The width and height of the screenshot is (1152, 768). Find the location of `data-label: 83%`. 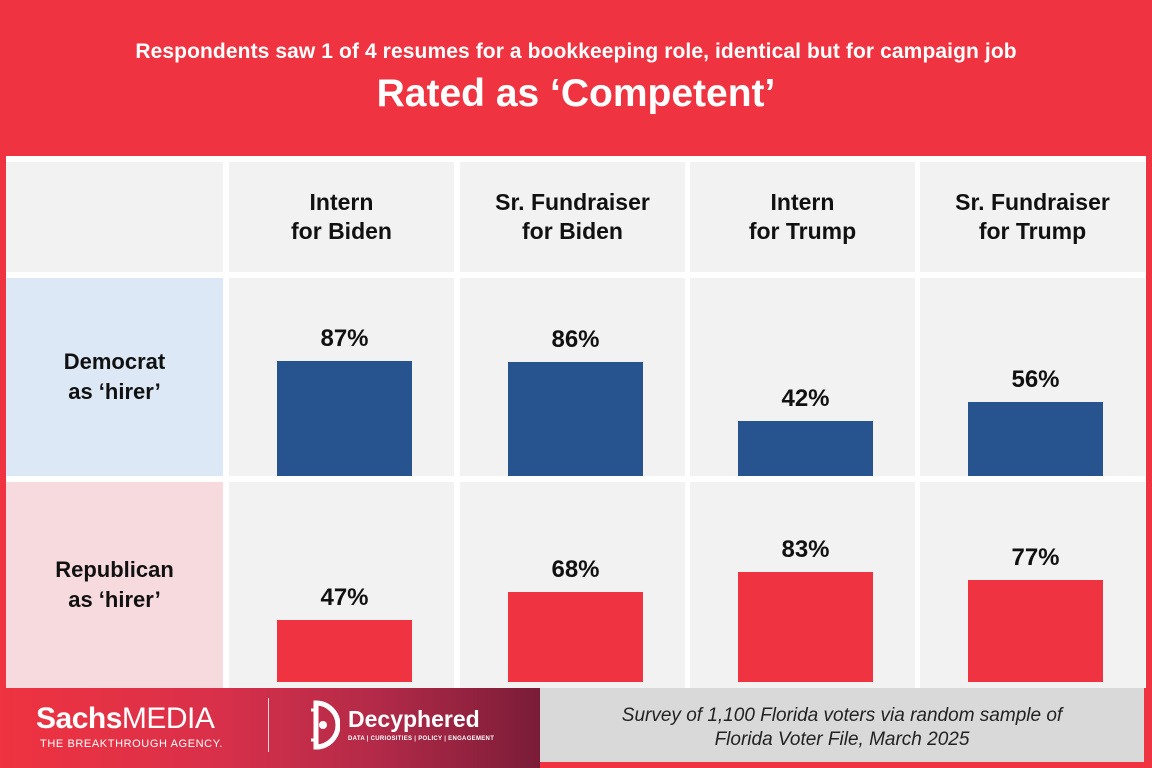

data-label: 83% is located at coordinates (805, 549).